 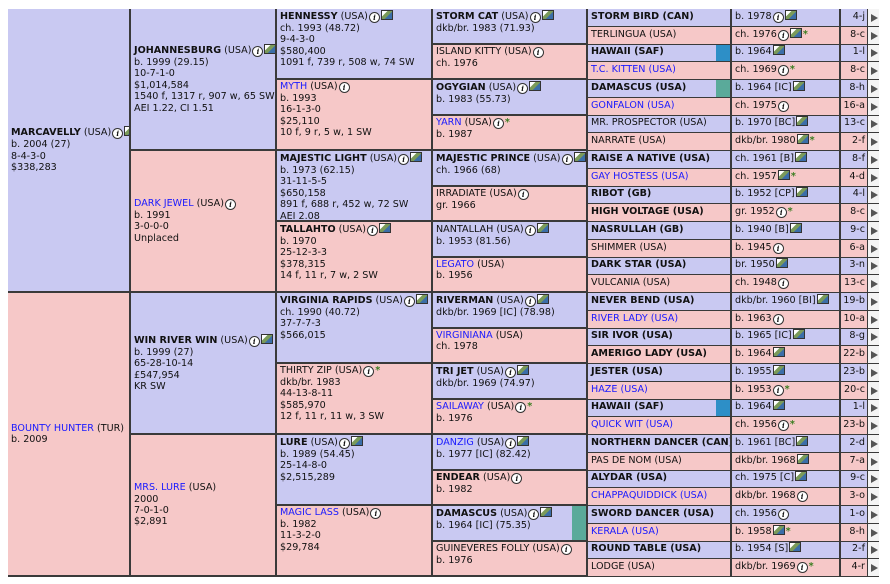 I want to click on horse-name-link: ISLAND KITTY, so click(x=469, y=51).